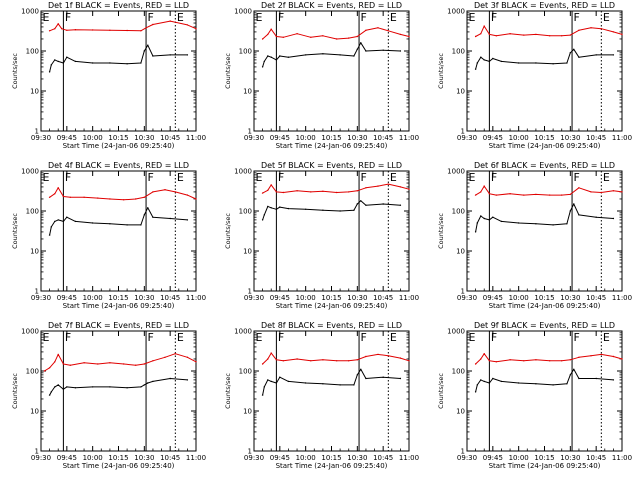 The height and width of the screenshot is (480, 640). Describe the element at coordinates (545, 466) in the screenshot. I see `x-axis-label: Start Time (24-Jan-06 09:25:40)` at that location.